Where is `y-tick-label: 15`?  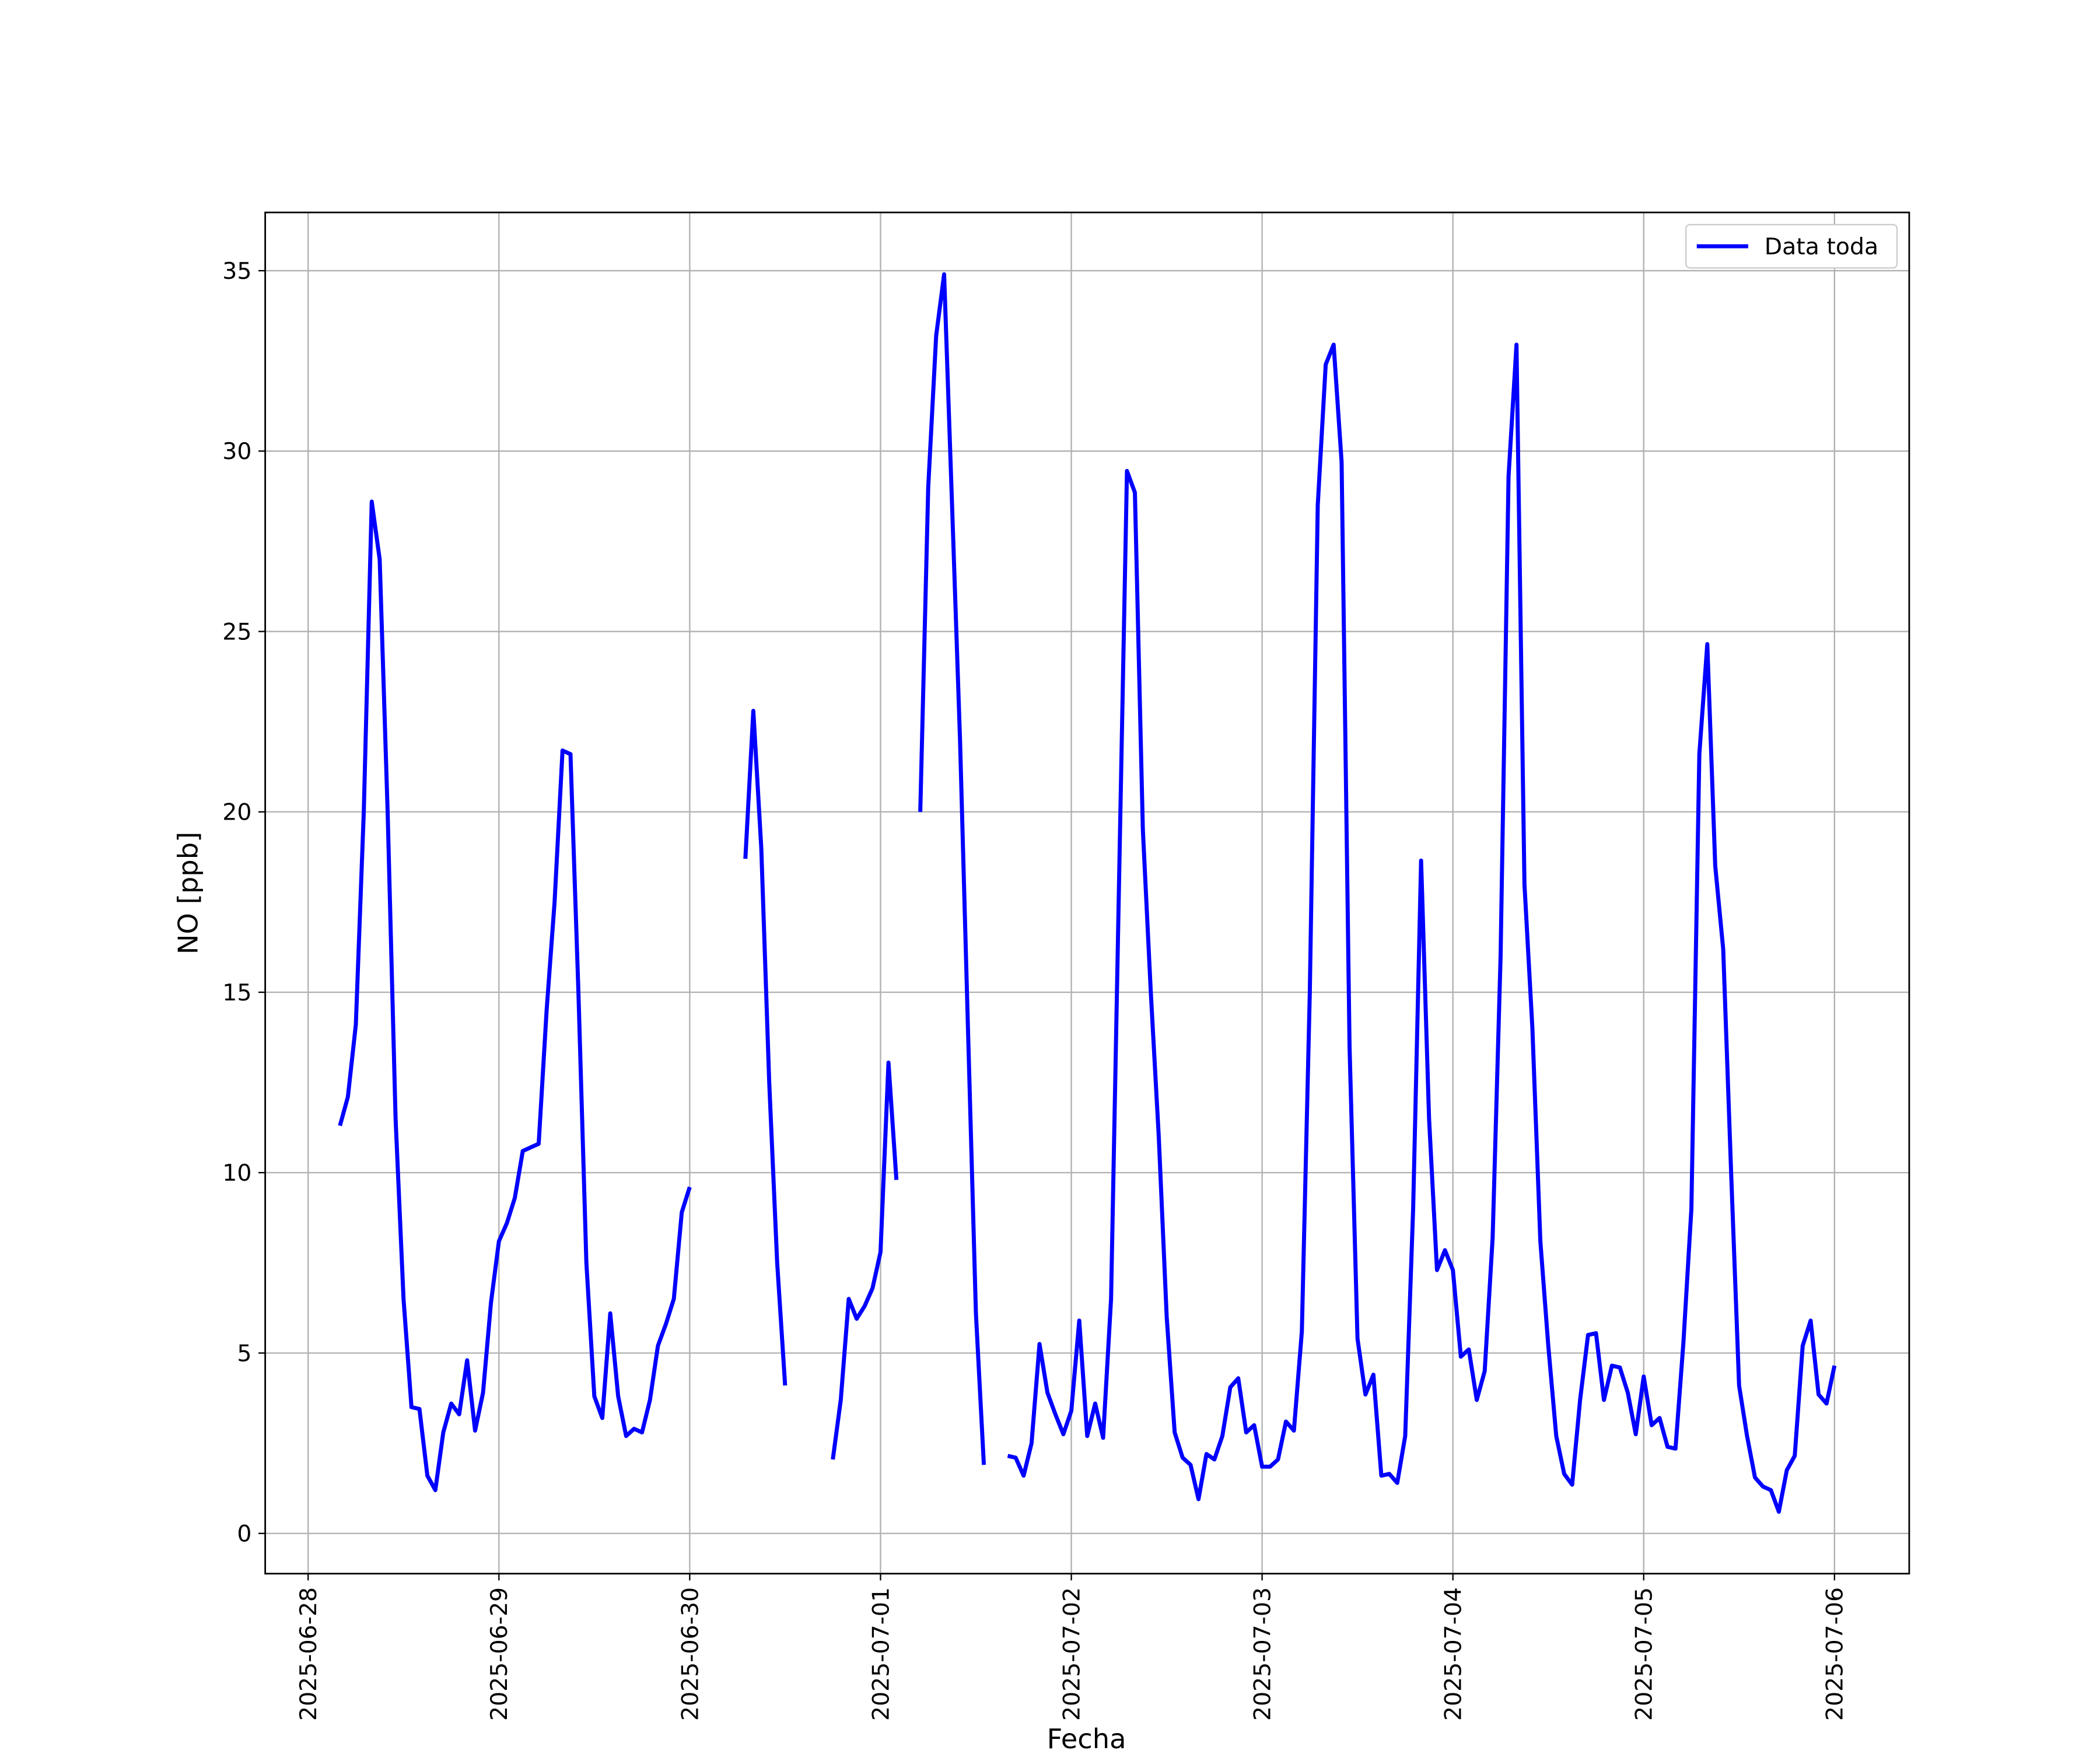 y-tick-label: 15 is located at coordinates (236, 992).